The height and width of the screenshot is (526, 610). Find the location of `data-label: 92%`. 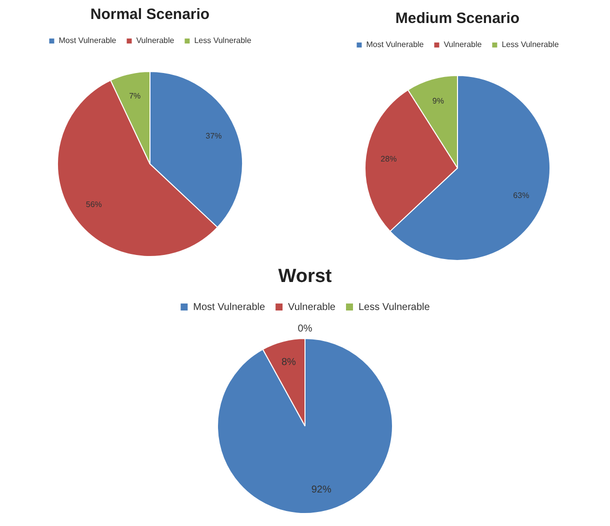

data-label: 92% is located at coordinates (321, 490).